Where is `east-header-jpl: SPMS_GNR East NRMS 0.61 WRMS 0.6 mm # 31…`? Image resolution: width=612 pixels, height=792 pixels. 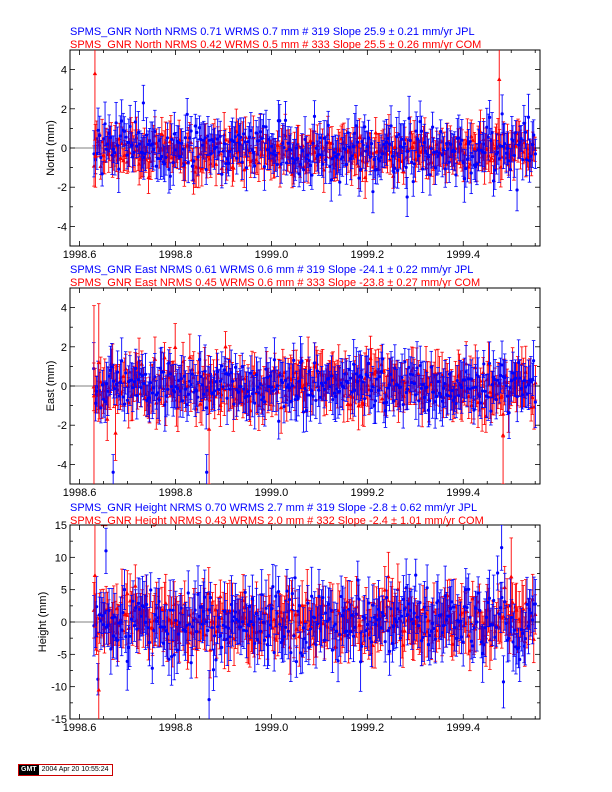
east-header-jpl: SPMS_GNR East NRMS 0.61 WRMS 0.6 mm # 31… is located at coordinates (271, 270).